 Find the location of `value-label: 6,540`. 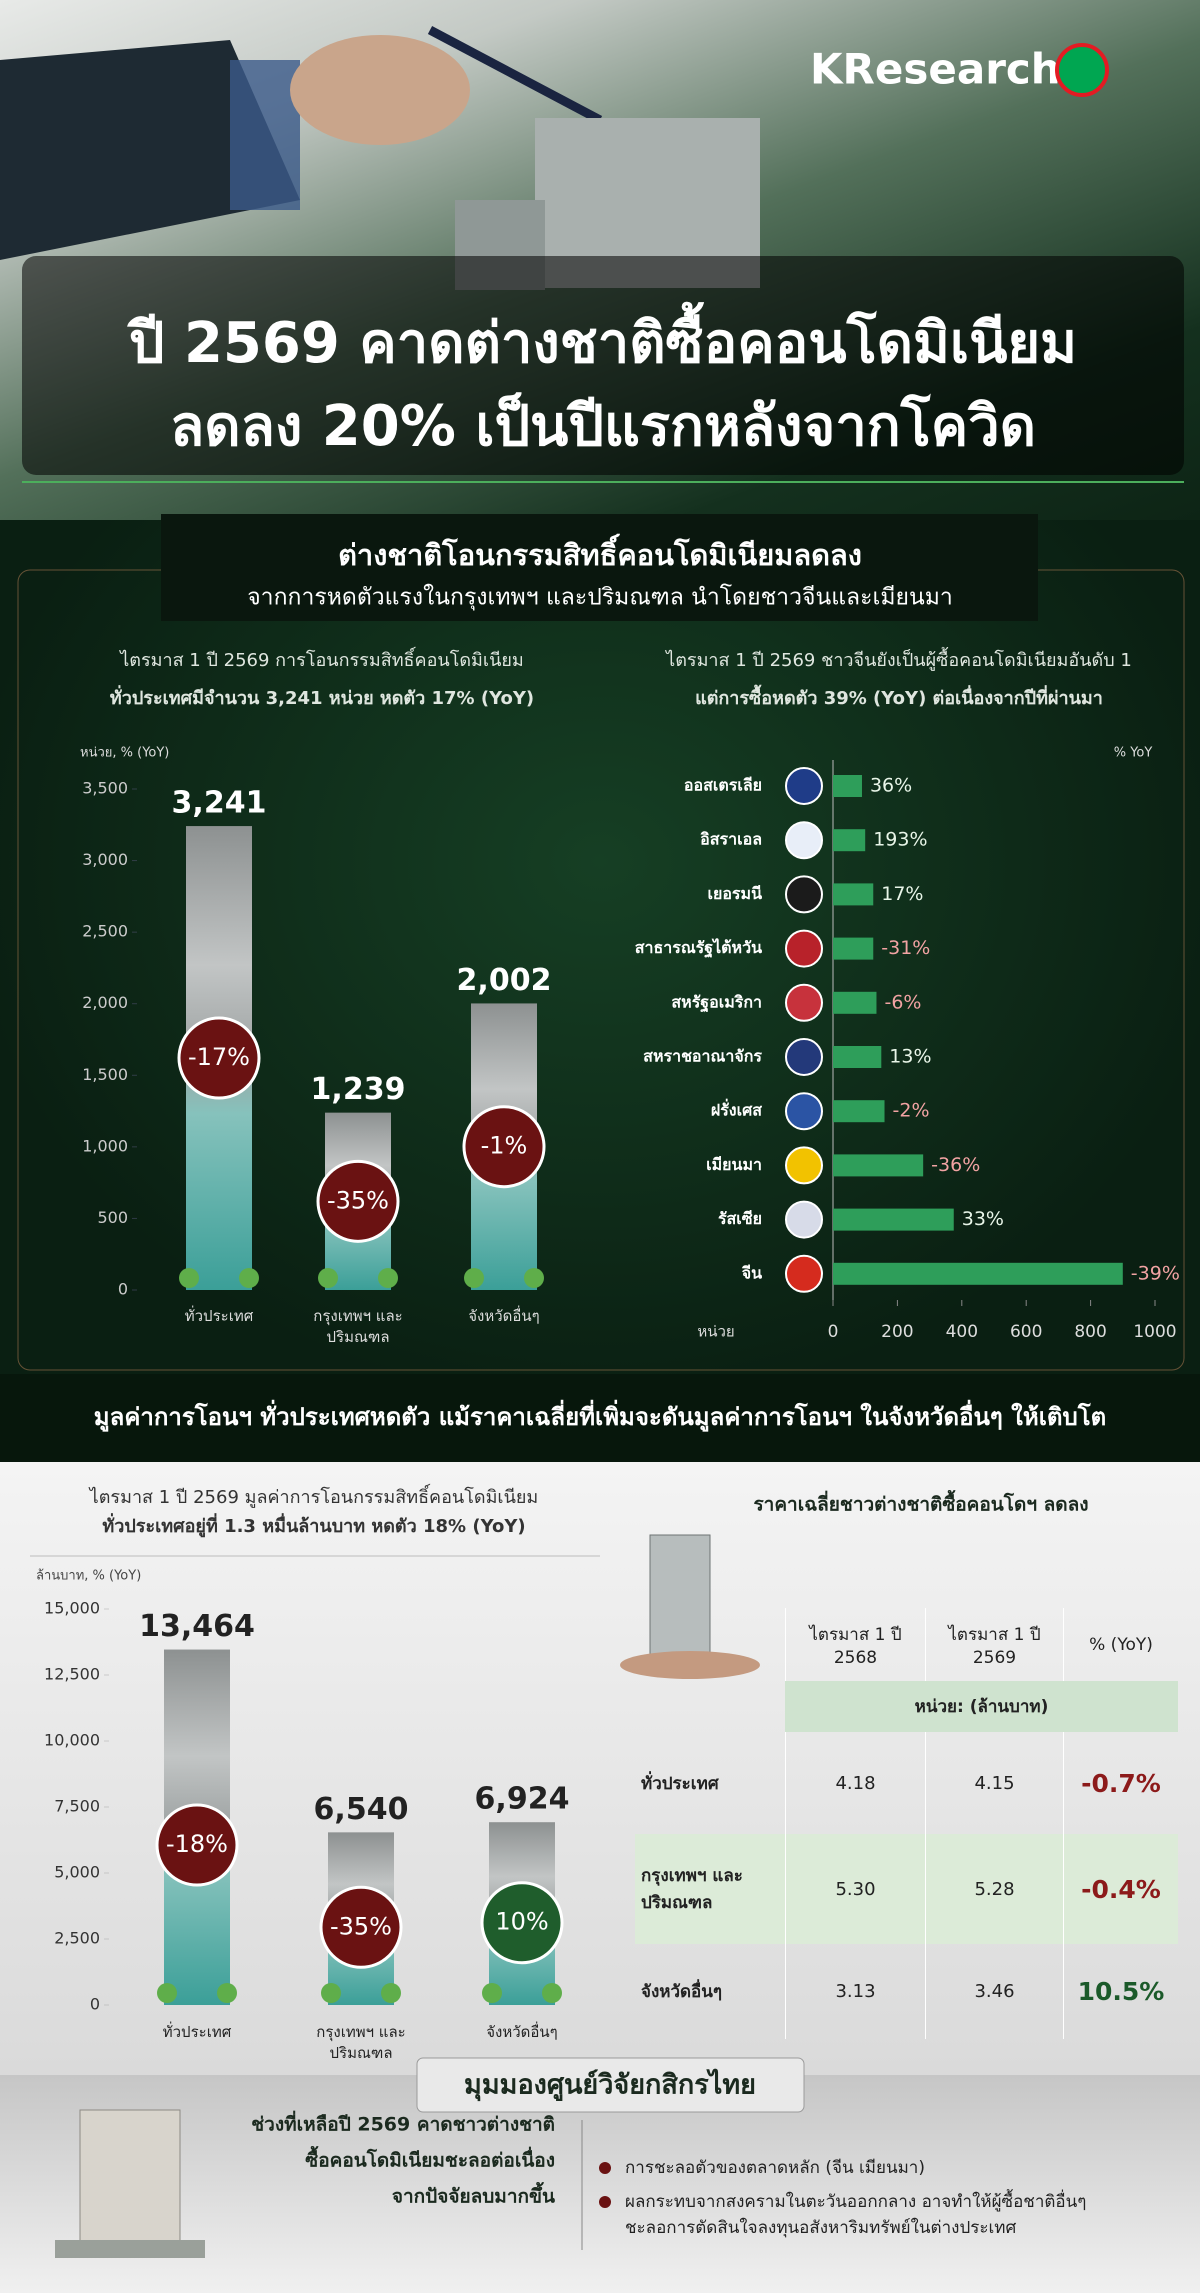

value-label: 6,540 is located at coordinates (361, 1809).